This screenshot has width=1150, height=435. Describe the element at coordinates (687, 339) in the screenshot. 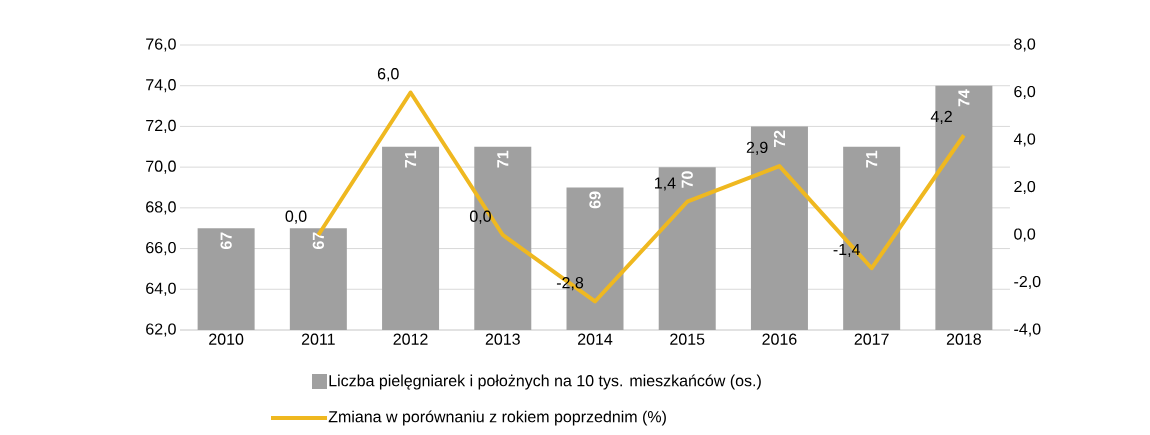

I see `x-tick-label: 2015` at that location.